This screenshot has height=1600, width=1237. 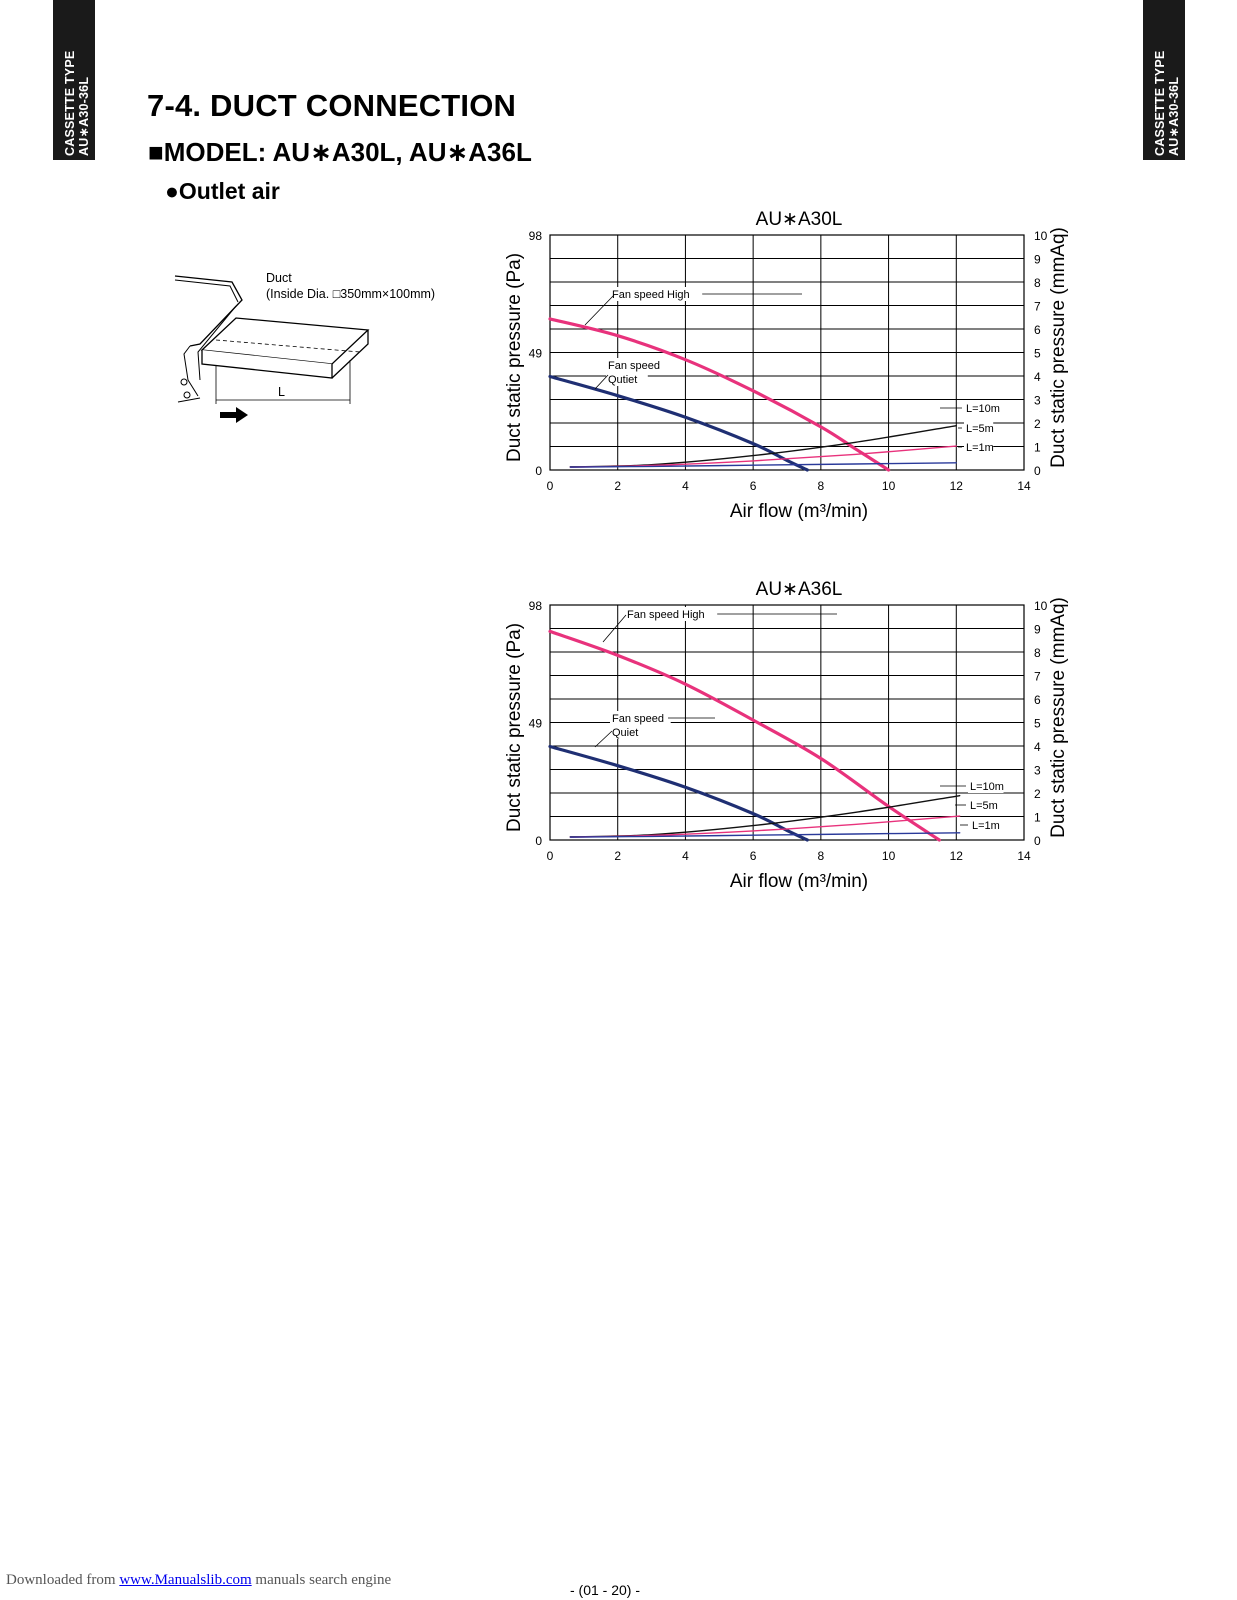 I want to click on series-label: Qutiet, so click(x=622, y=380).